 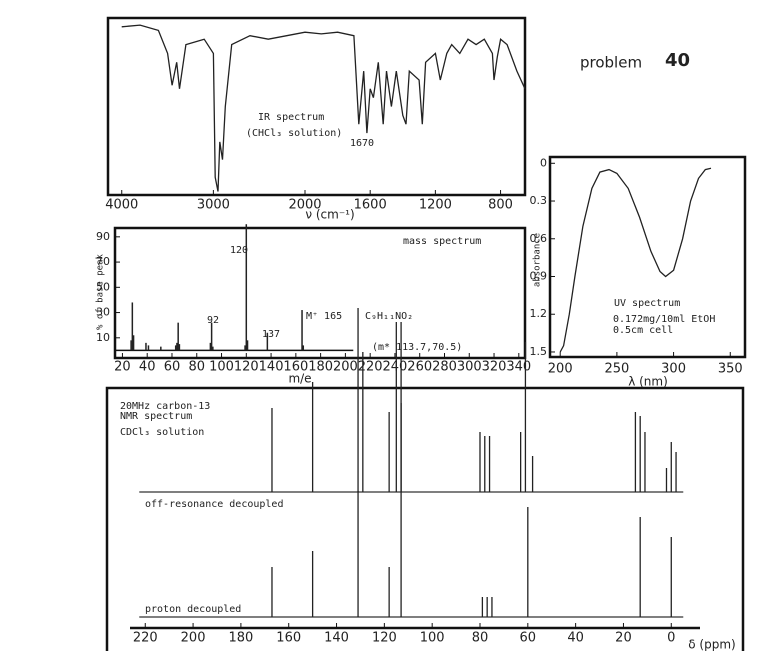 What do you see at coordinates (539, 200) in the screenshot?
I see `y-tick-label: 0.3` at bounding box center [539, 200].